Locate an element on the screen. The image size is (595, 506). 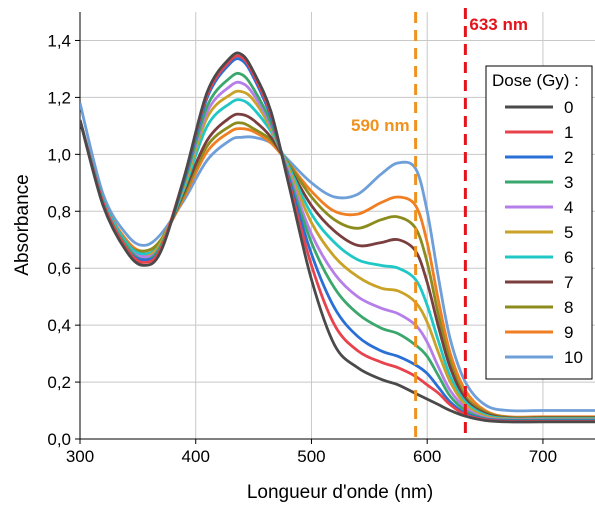
legend-label-3: 3 is located at coordinates (568, 182).